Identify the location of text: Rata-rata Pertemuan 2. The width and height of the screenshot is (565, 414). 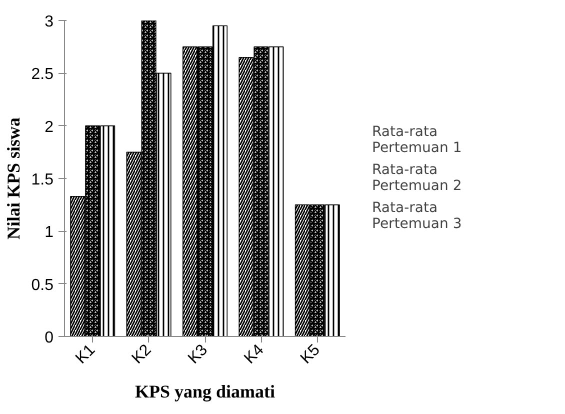
(417, 178).